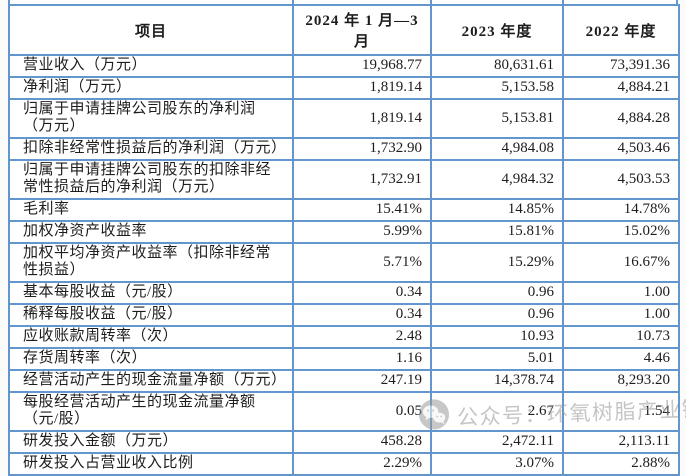 The height and width of the screenshot is (476, 686). What do you see at coordinates (497, 262) in the screenshot?
I see `value-cell-2023: 15.29%` at bounding box center [497, 262].